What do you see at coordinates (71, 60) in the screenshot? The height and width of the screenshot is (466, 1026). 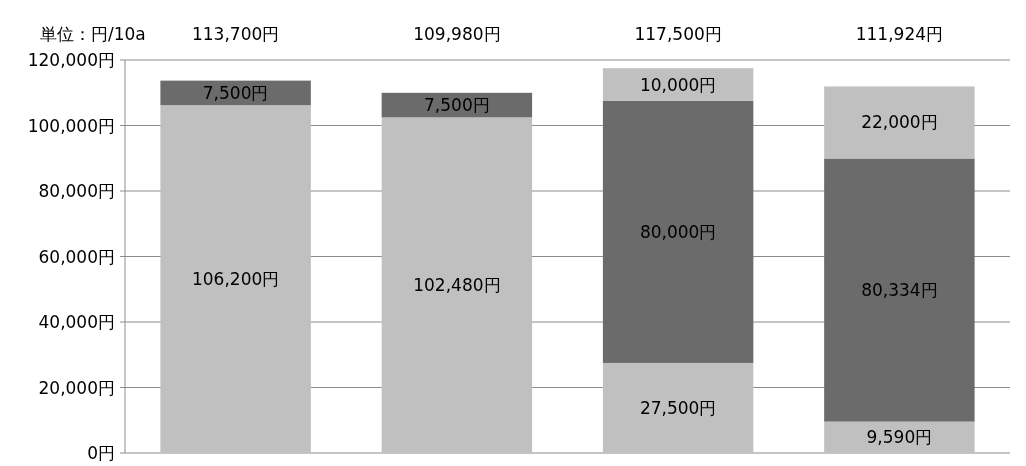 I see `y-tick-label: 120,000円` at bounding box center [71, 60].